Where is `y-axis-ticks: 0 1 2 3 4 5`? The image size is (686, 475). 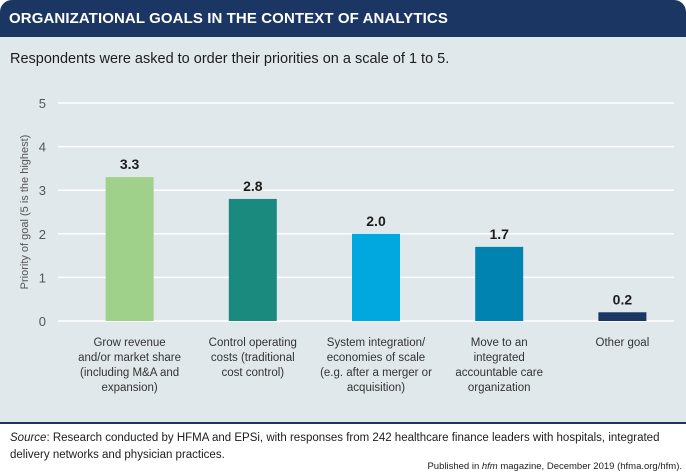 y-axis-ticks: 0 1 2 3 4 5 is located at coordinates (42, 212).